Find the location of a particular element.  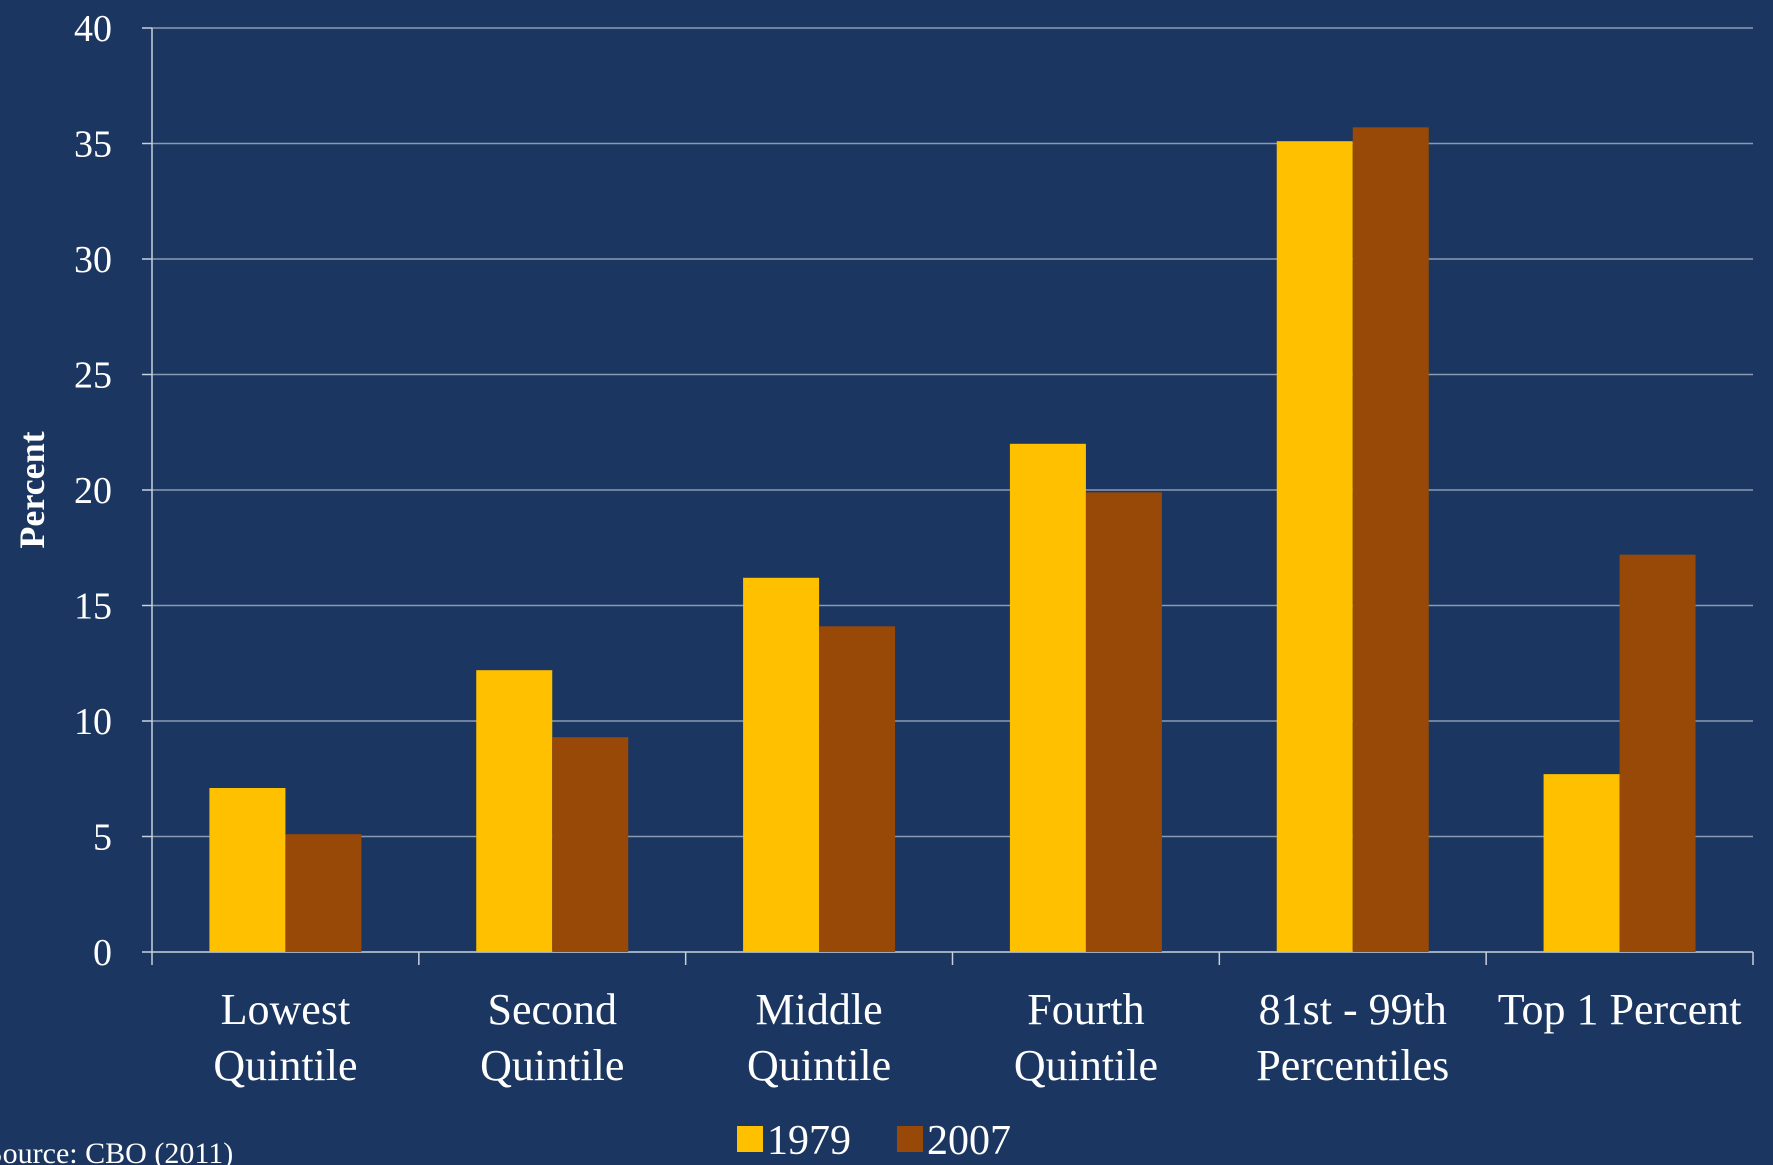

y-tick-label: 20 is located at coordinates (93, 491).